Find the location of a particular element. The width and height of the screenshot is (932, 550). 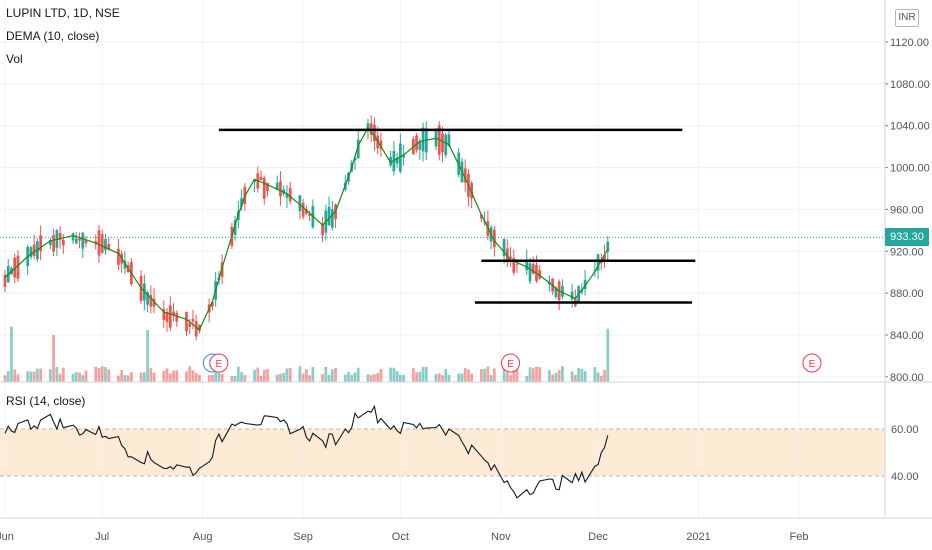

y-tick-label: 1080.00 is located at coordinates (910, 85).